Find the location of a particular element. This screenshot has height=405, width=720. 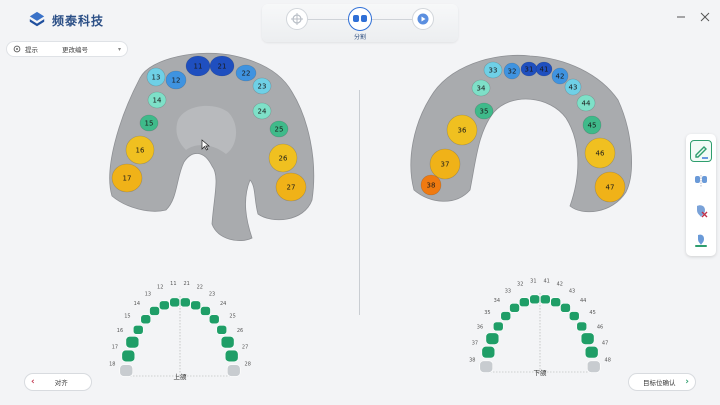

lower-tooth-43: 43 is located at coordinates (573, 87).